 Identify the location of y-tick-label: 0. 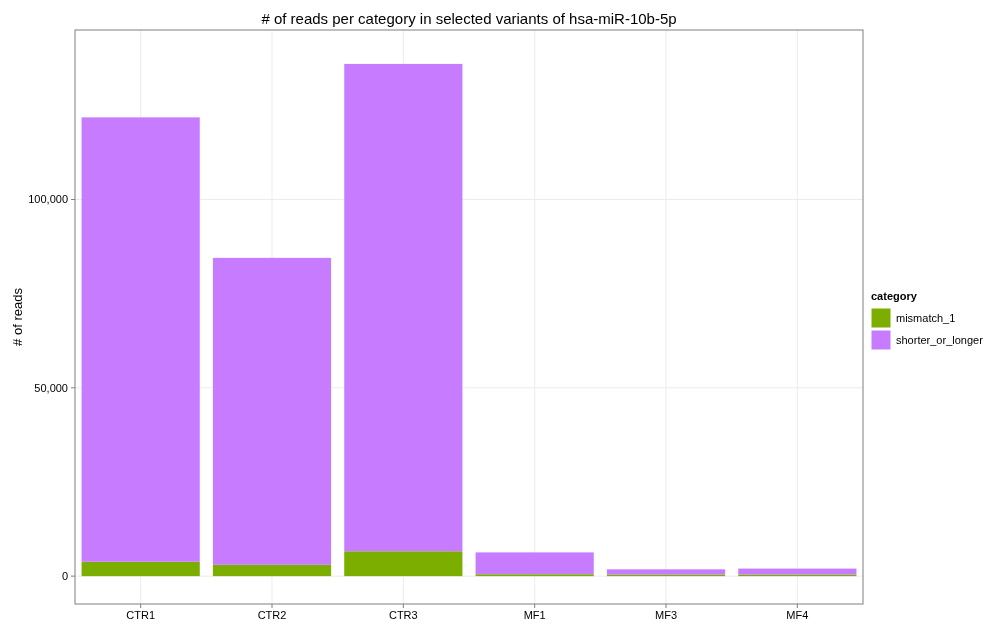
(64, 575).